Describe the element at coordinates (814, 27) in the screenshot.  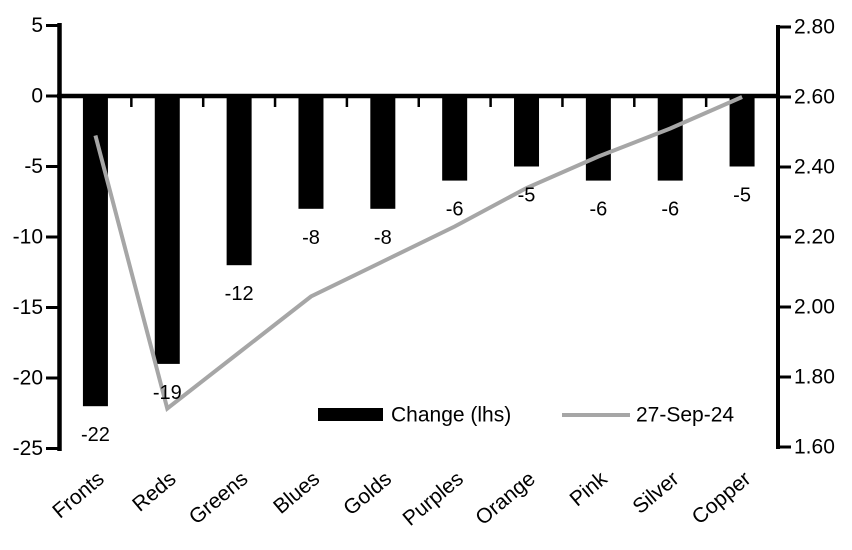
I see `right-axis-tick-label: 2.80` at that location.